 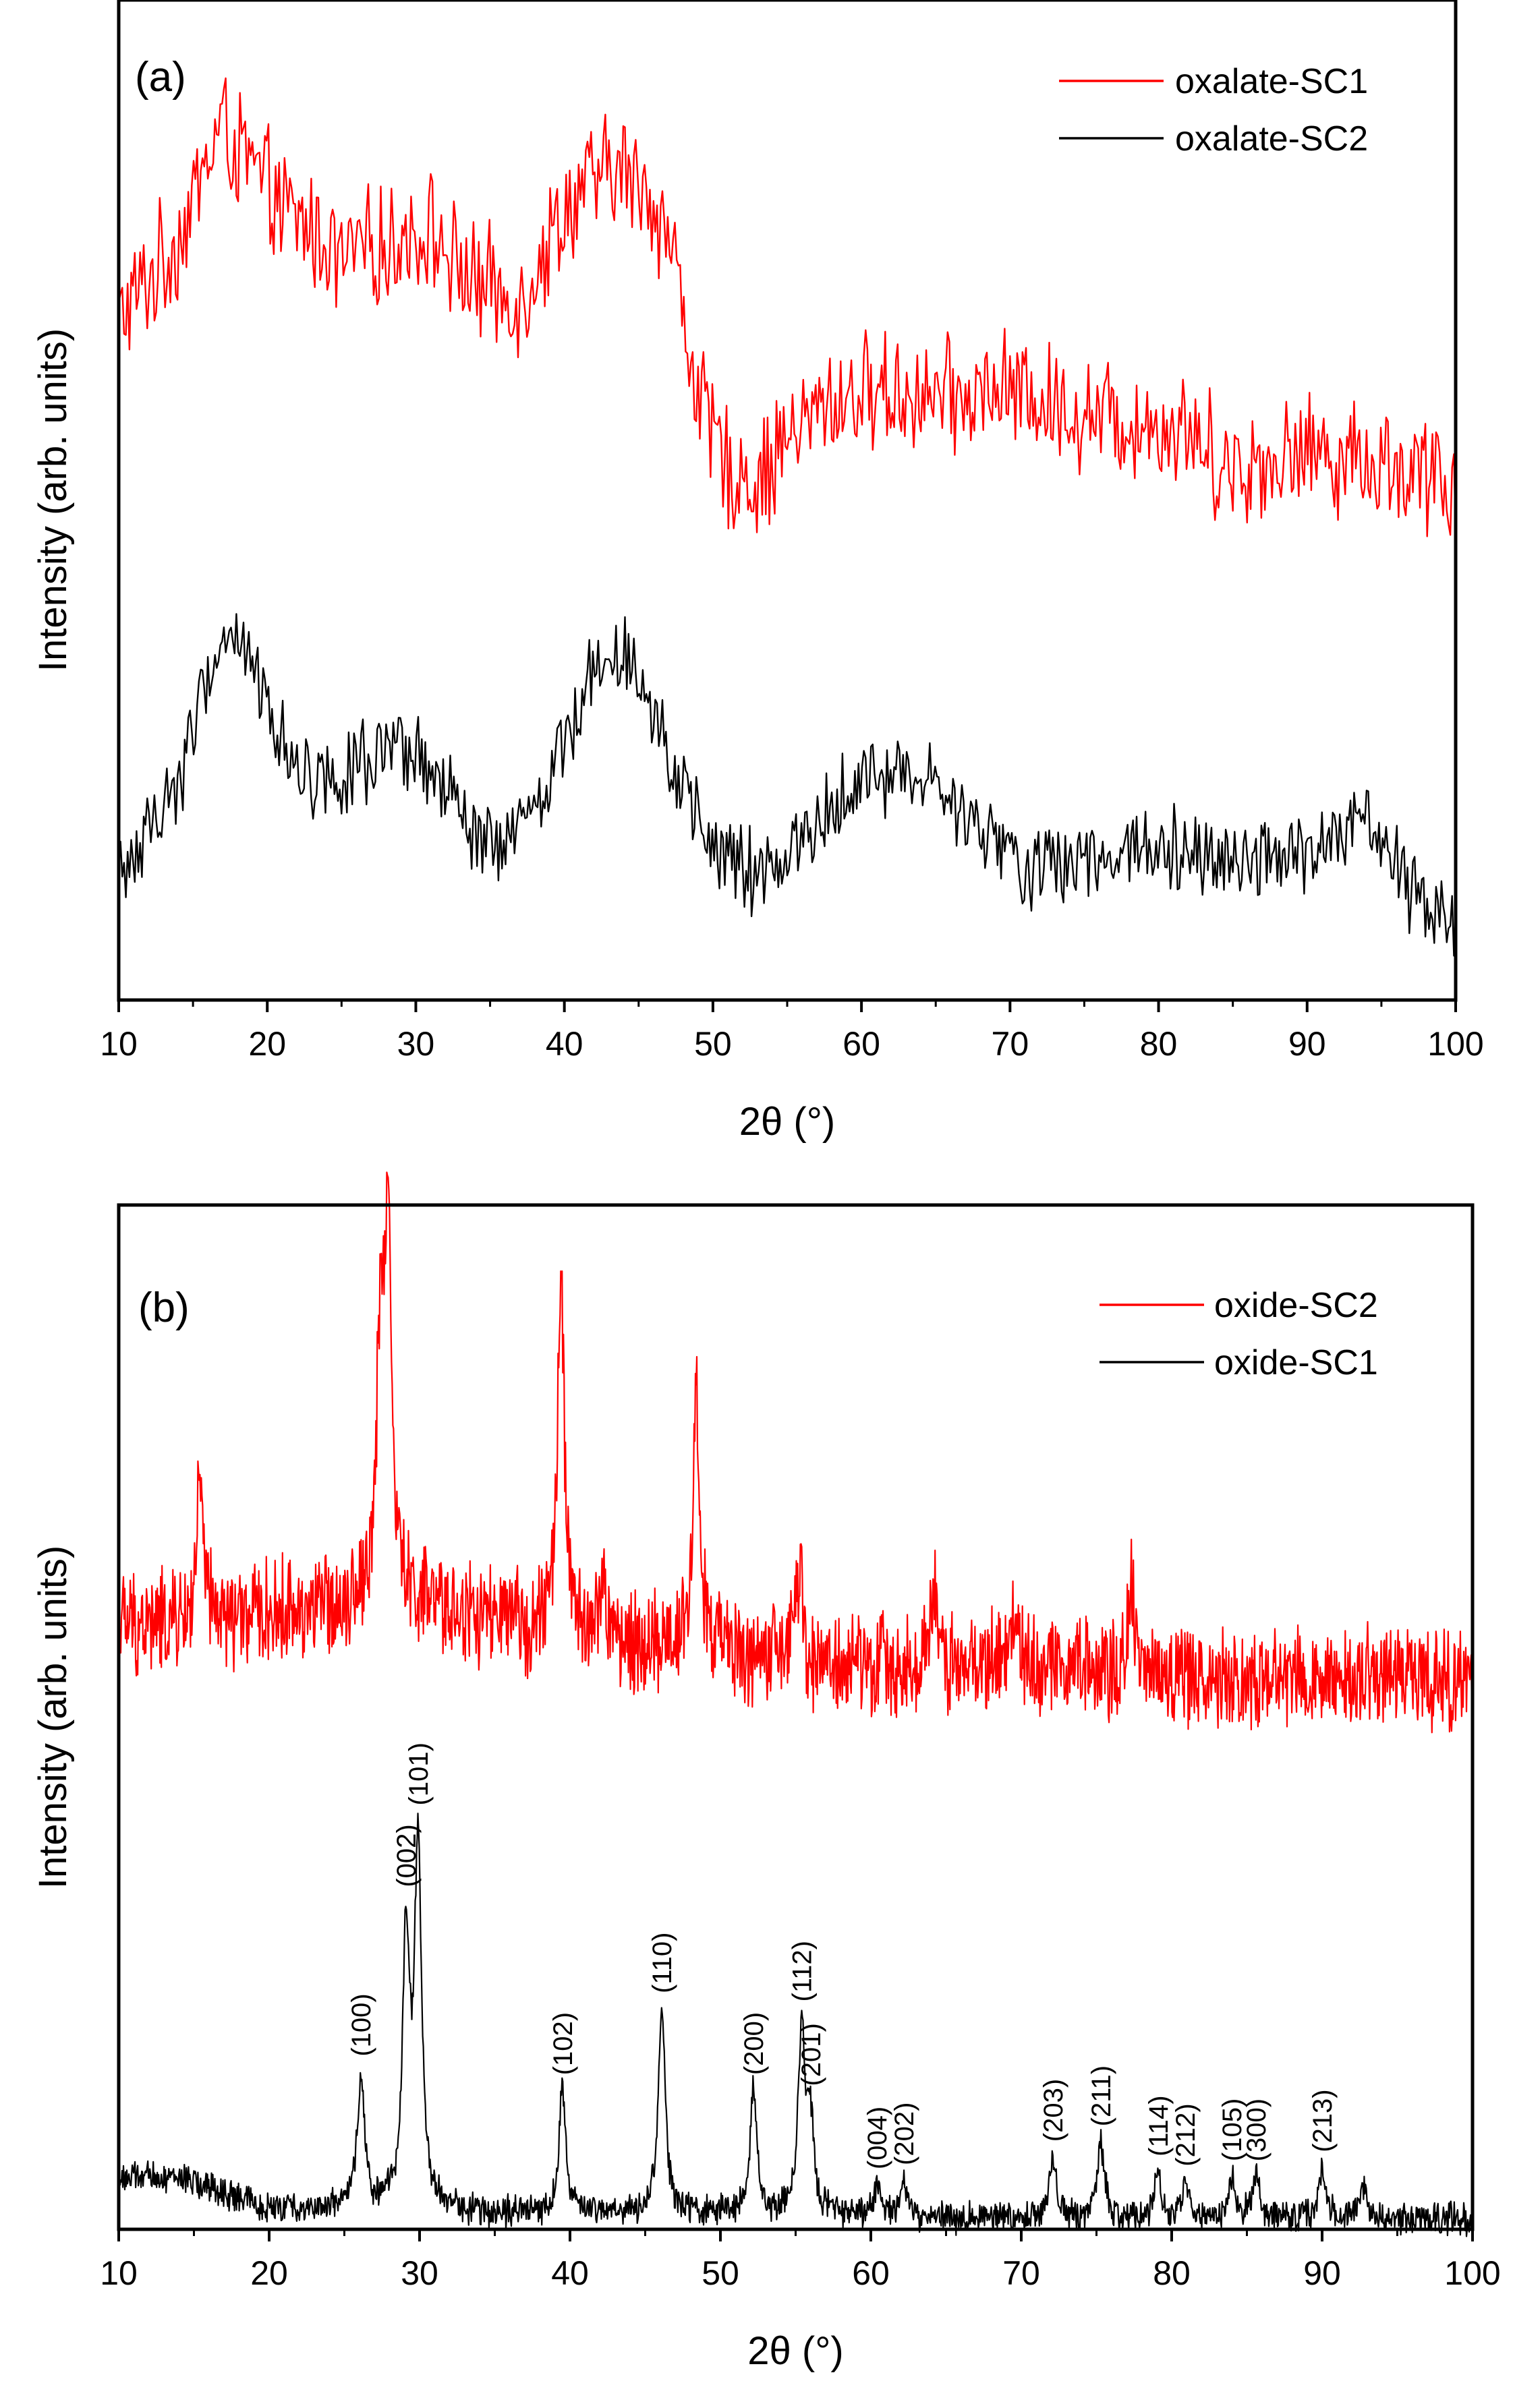 What do you see at coordinates (802, 1971) in the screenshot?
I see `peak-label: (112)` at bounding box center [802, 1971].